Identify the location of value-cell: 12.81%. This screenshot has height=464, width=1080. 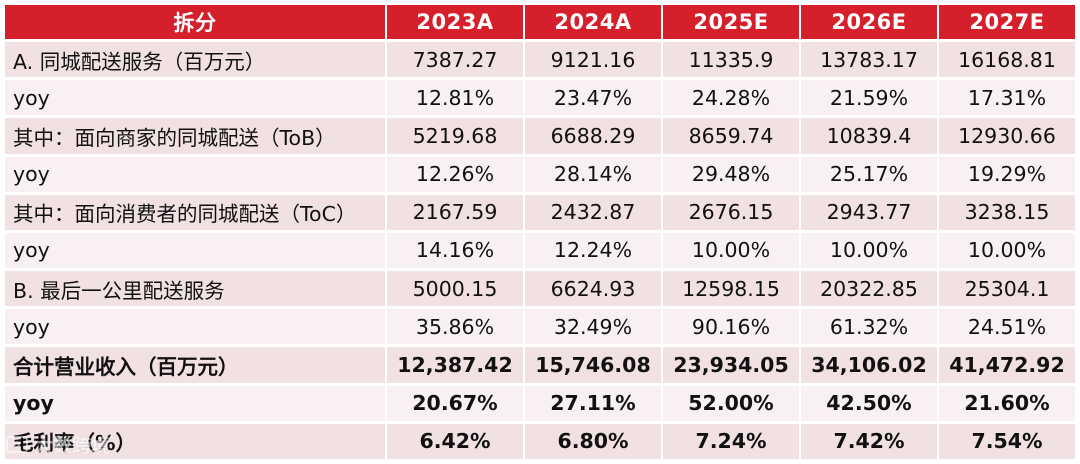
(455, 98).